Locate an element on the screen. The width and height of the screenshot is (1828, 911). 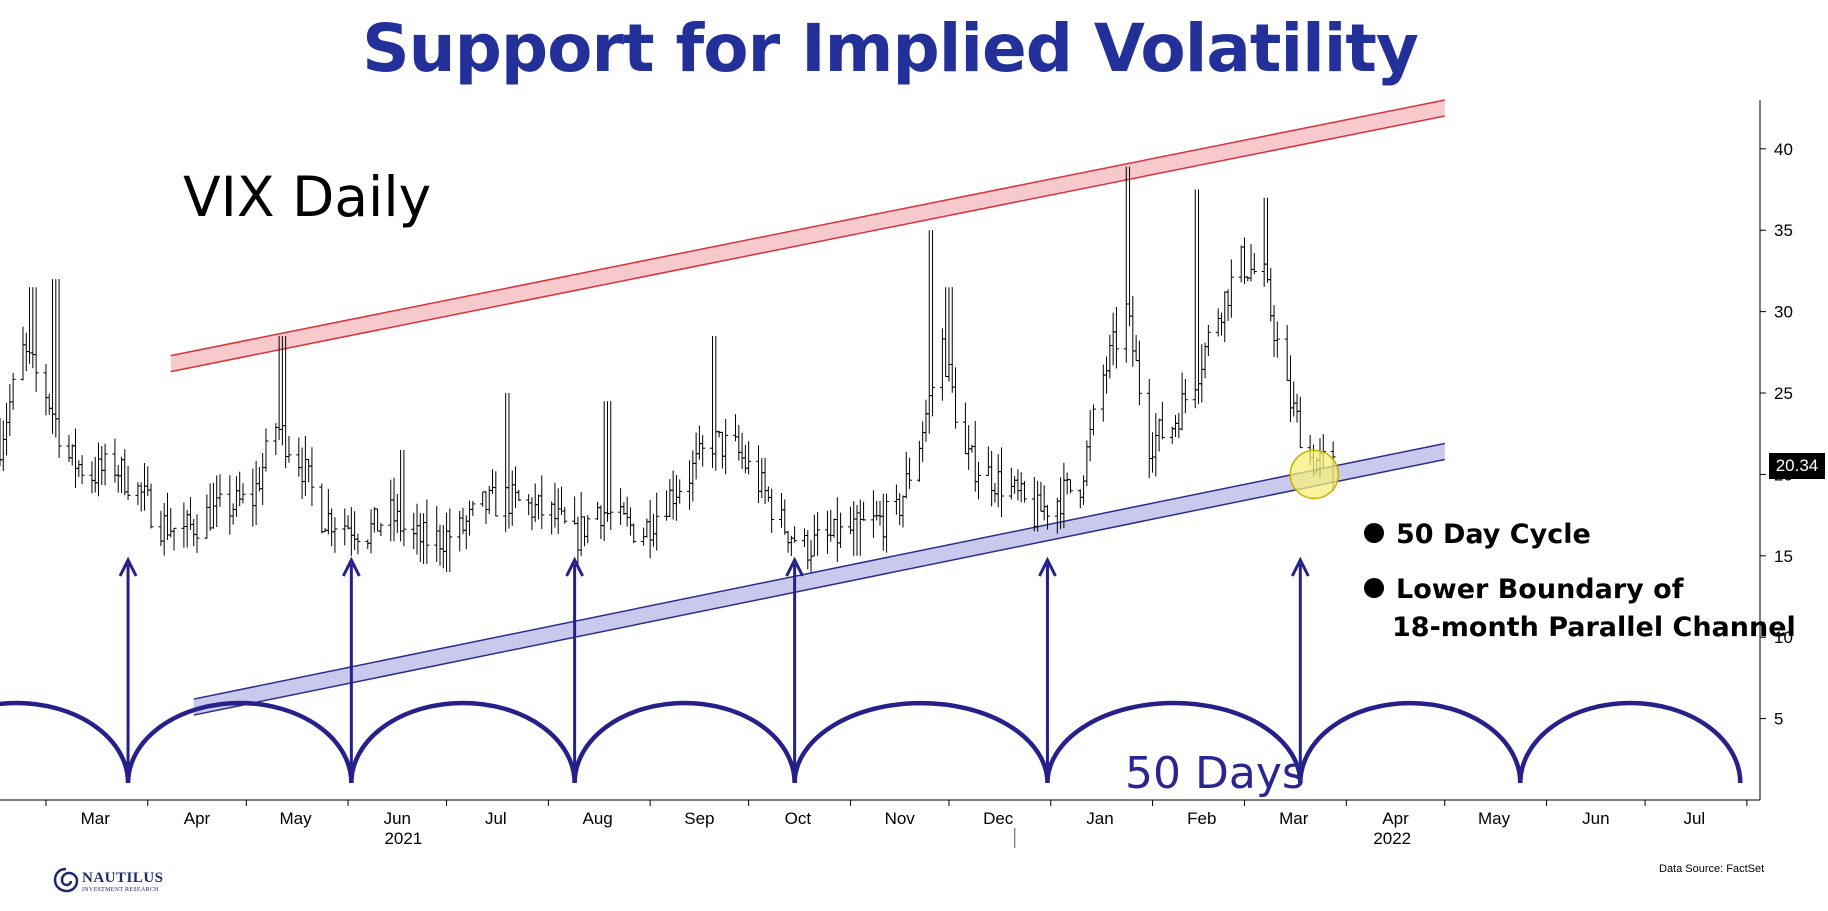
y-tick-label: 10 is located at coordinates (1783, 637).